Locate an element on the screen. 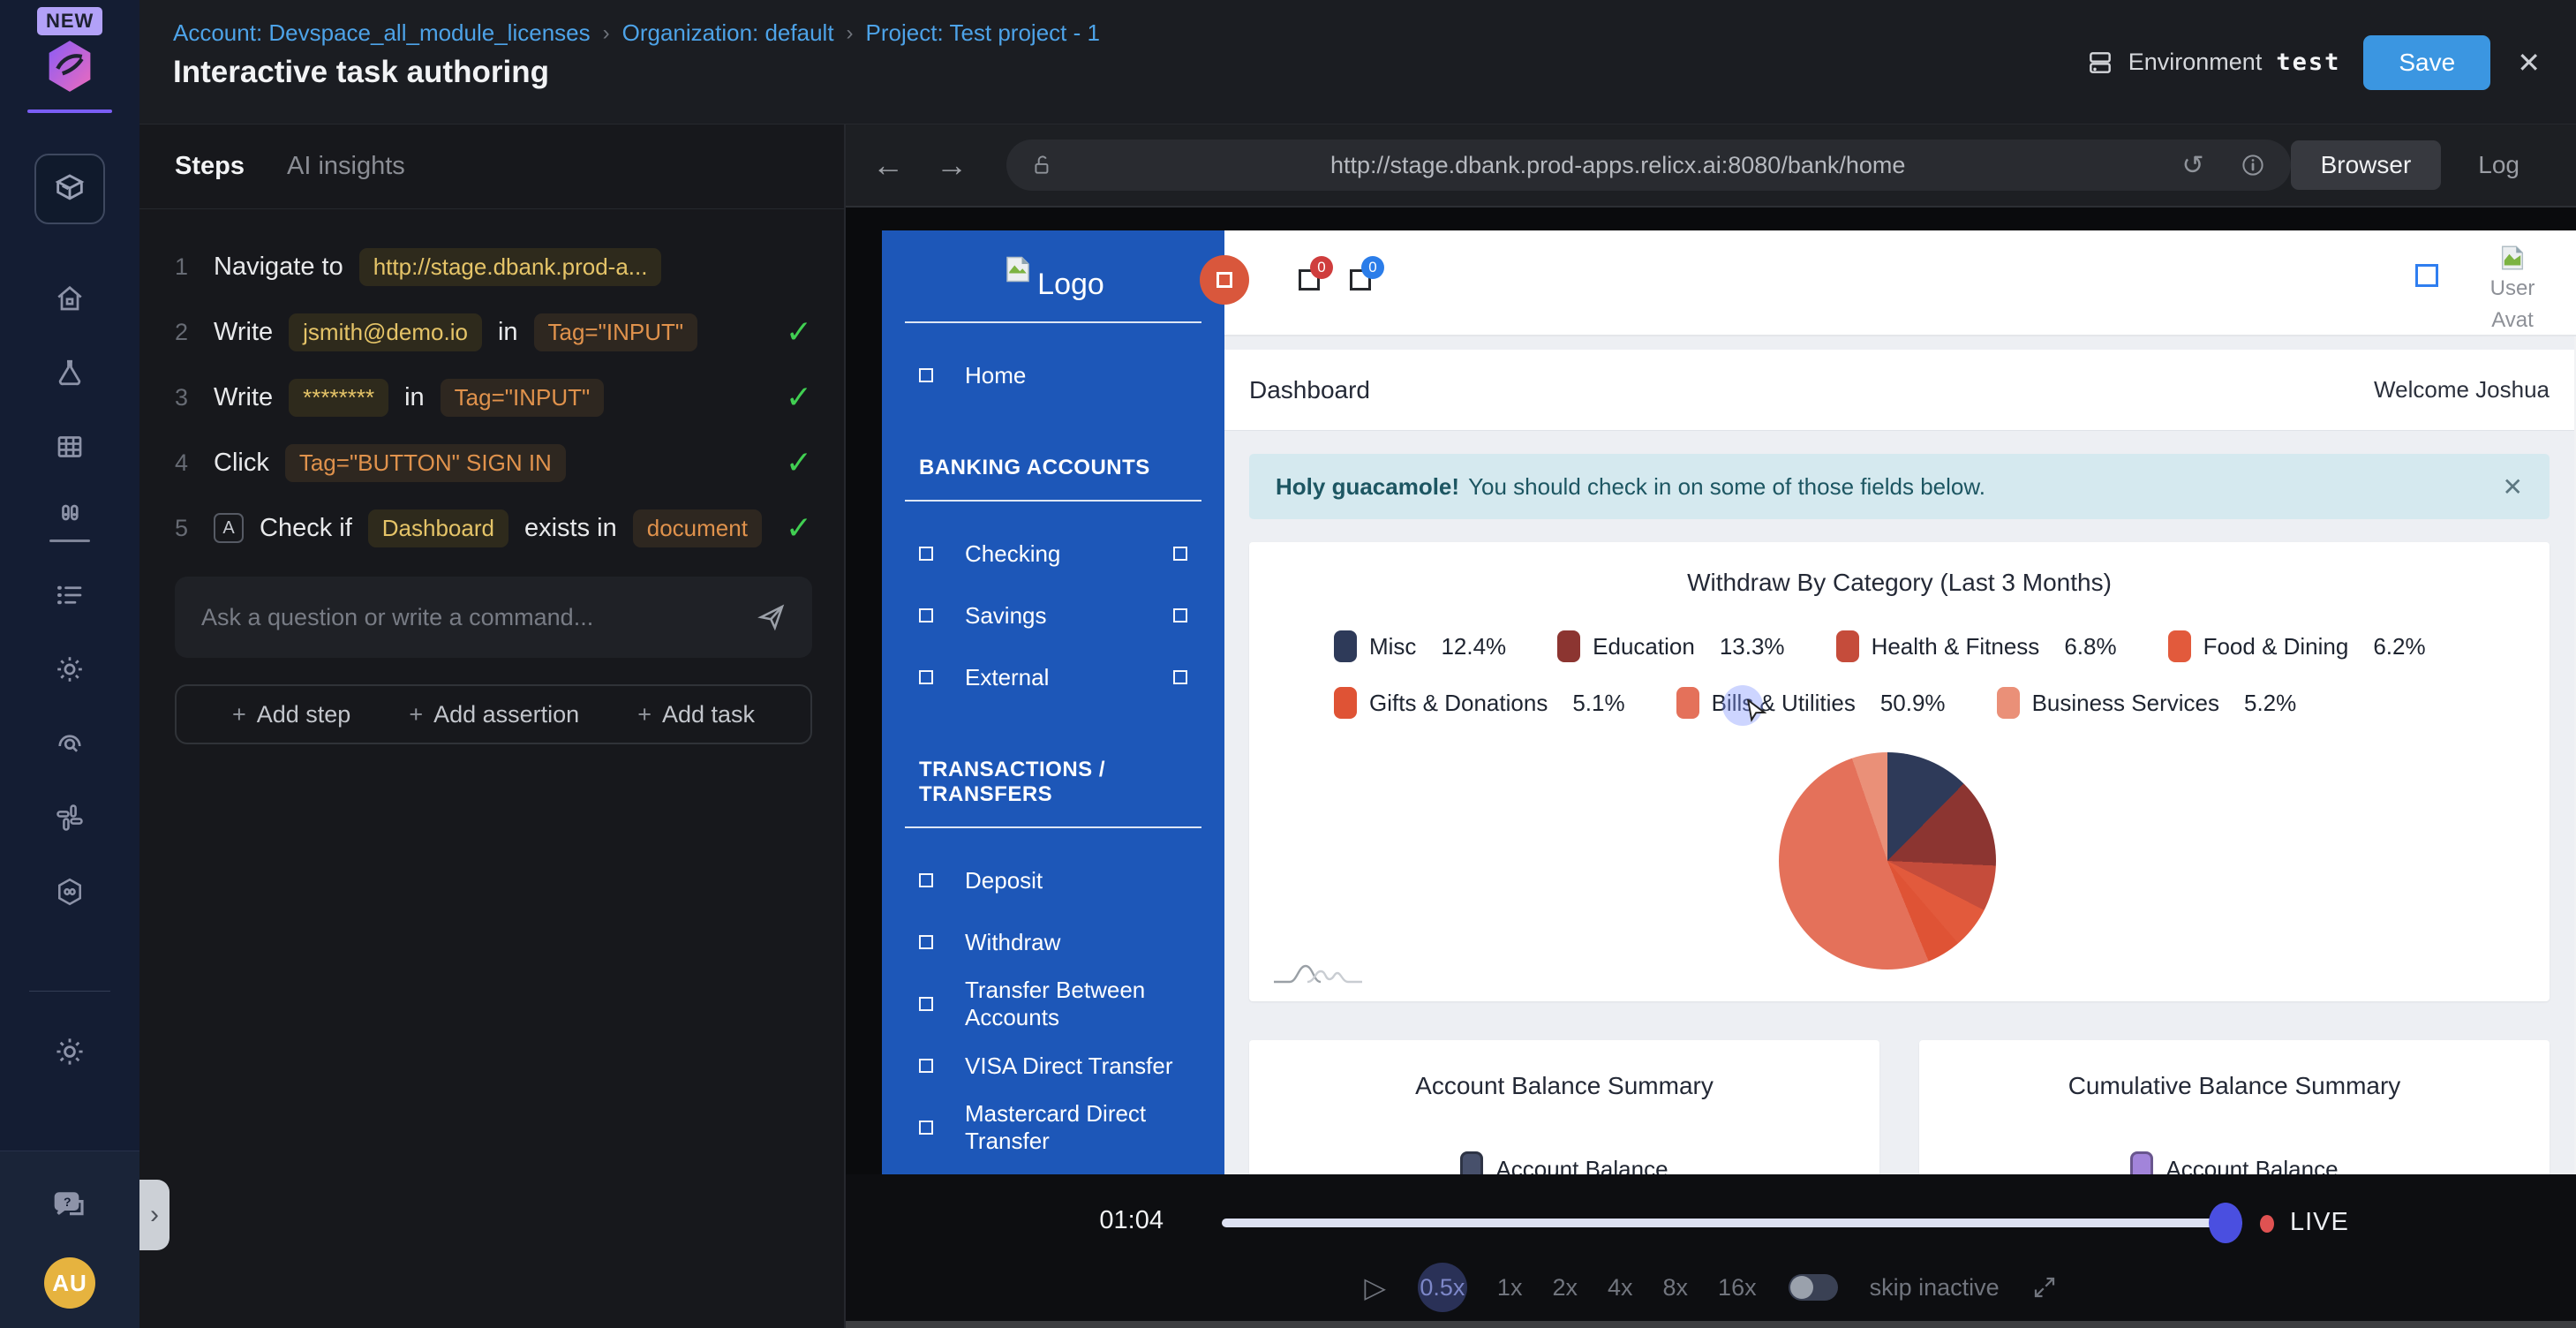  action-label: Add step is located at coordinates (303, 714).